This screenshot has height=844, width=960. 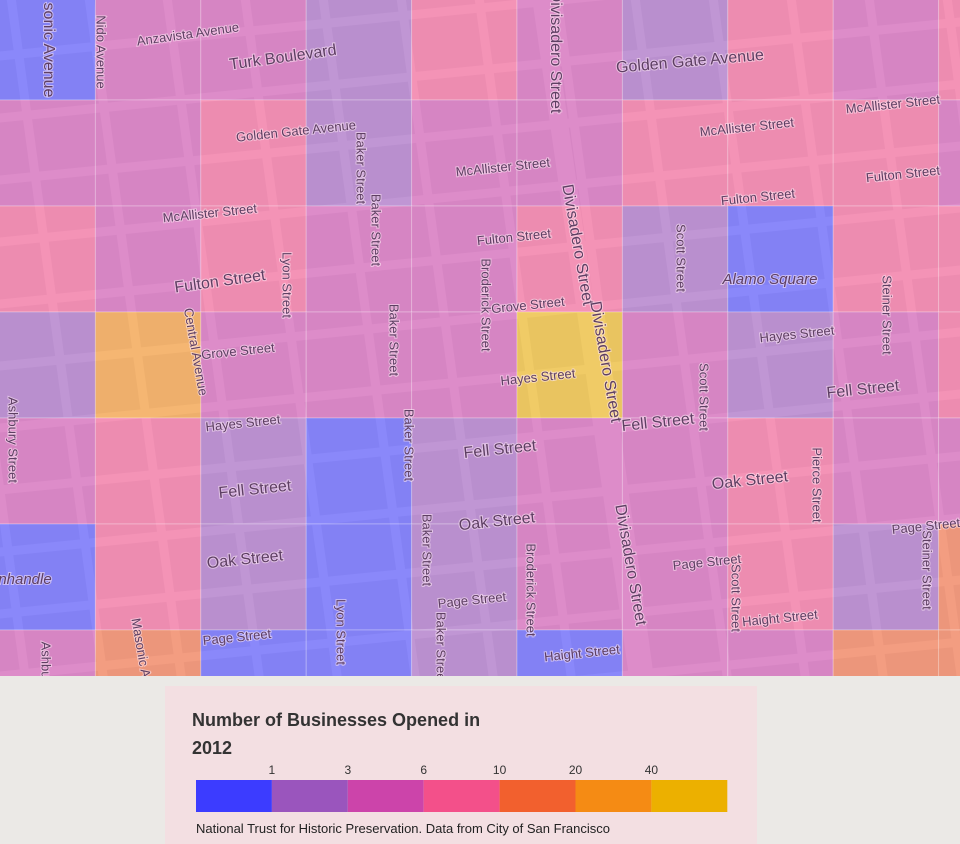 I want to click on legend-tick-label: 3, so click(x=347, y=770).